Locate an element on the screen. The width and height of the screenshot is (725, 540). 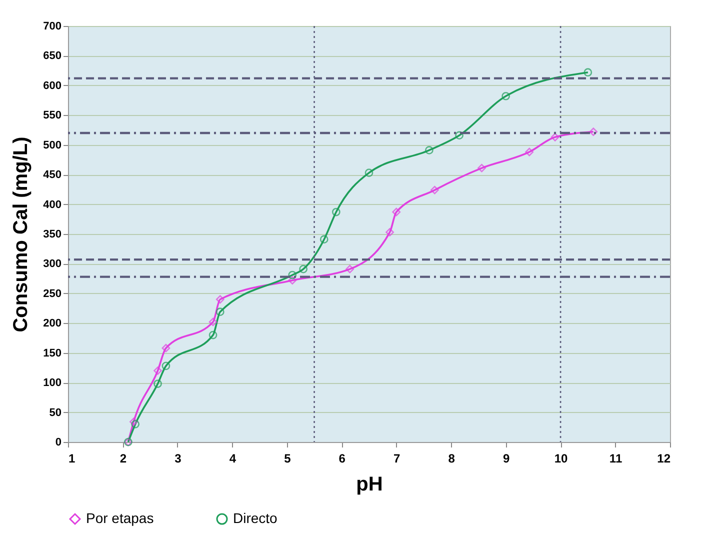
y-tick-label: 250 is located at coordinates (52, 294).